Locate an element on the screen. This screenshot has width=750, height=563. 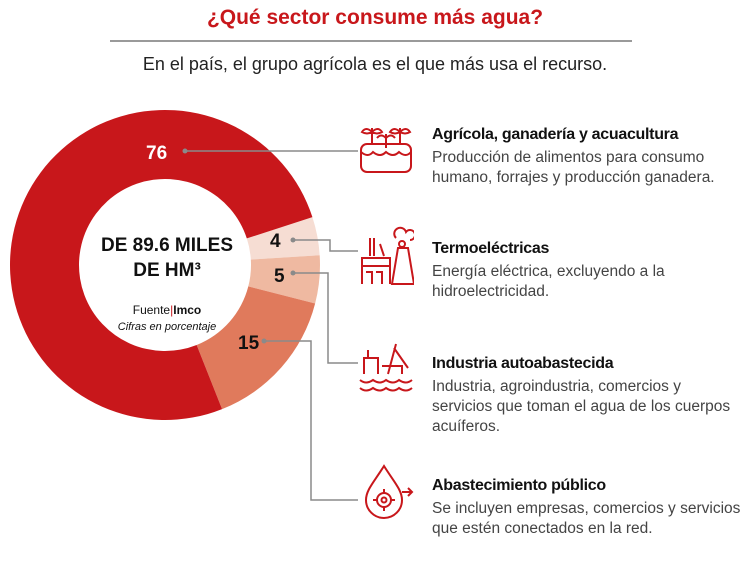
water-drop-gear-icon is located at coordinates (389, 491).